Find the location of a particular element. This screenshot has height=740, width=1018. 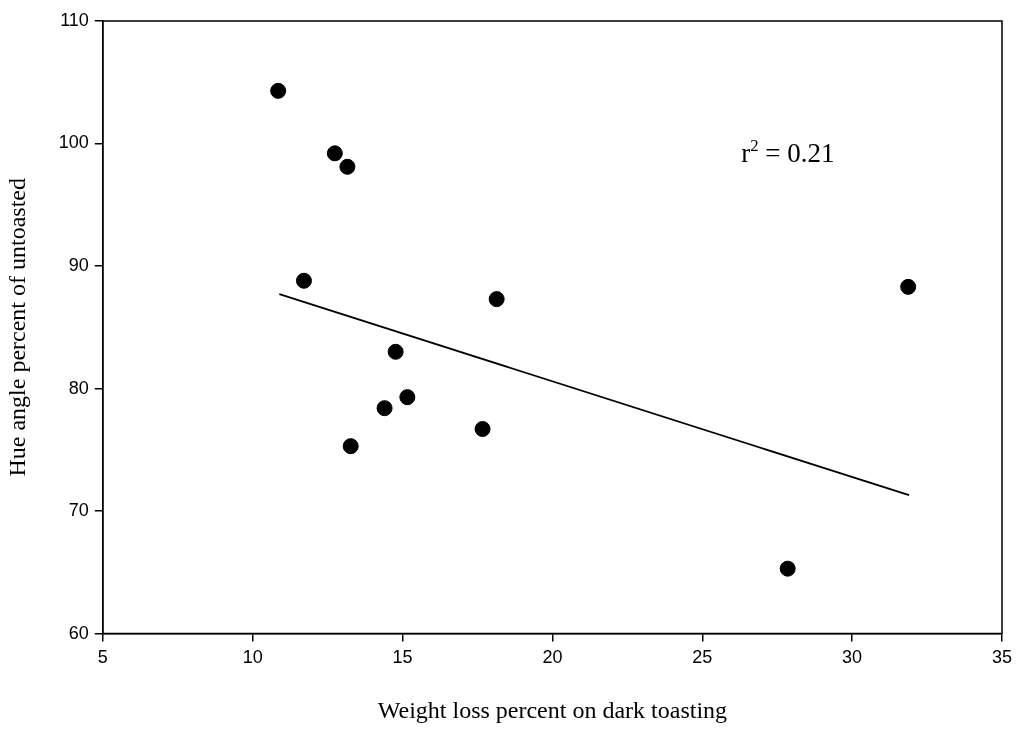

y-tick-label: 80 is located at coordinates (78, 387).